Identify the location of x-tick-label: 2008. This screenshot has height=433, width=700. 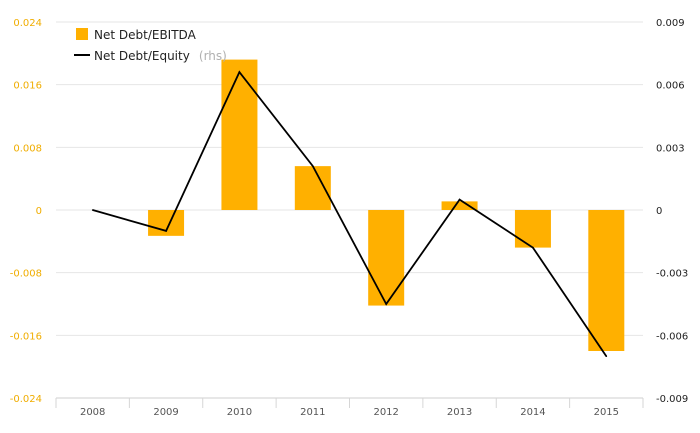
(92, 412).